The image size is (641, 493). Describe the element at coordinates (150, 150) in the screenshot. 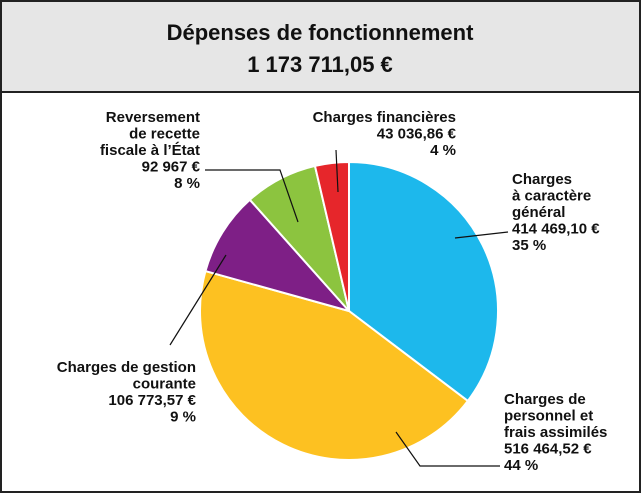

I see `slice-label: fiscale à l’État` at that location.